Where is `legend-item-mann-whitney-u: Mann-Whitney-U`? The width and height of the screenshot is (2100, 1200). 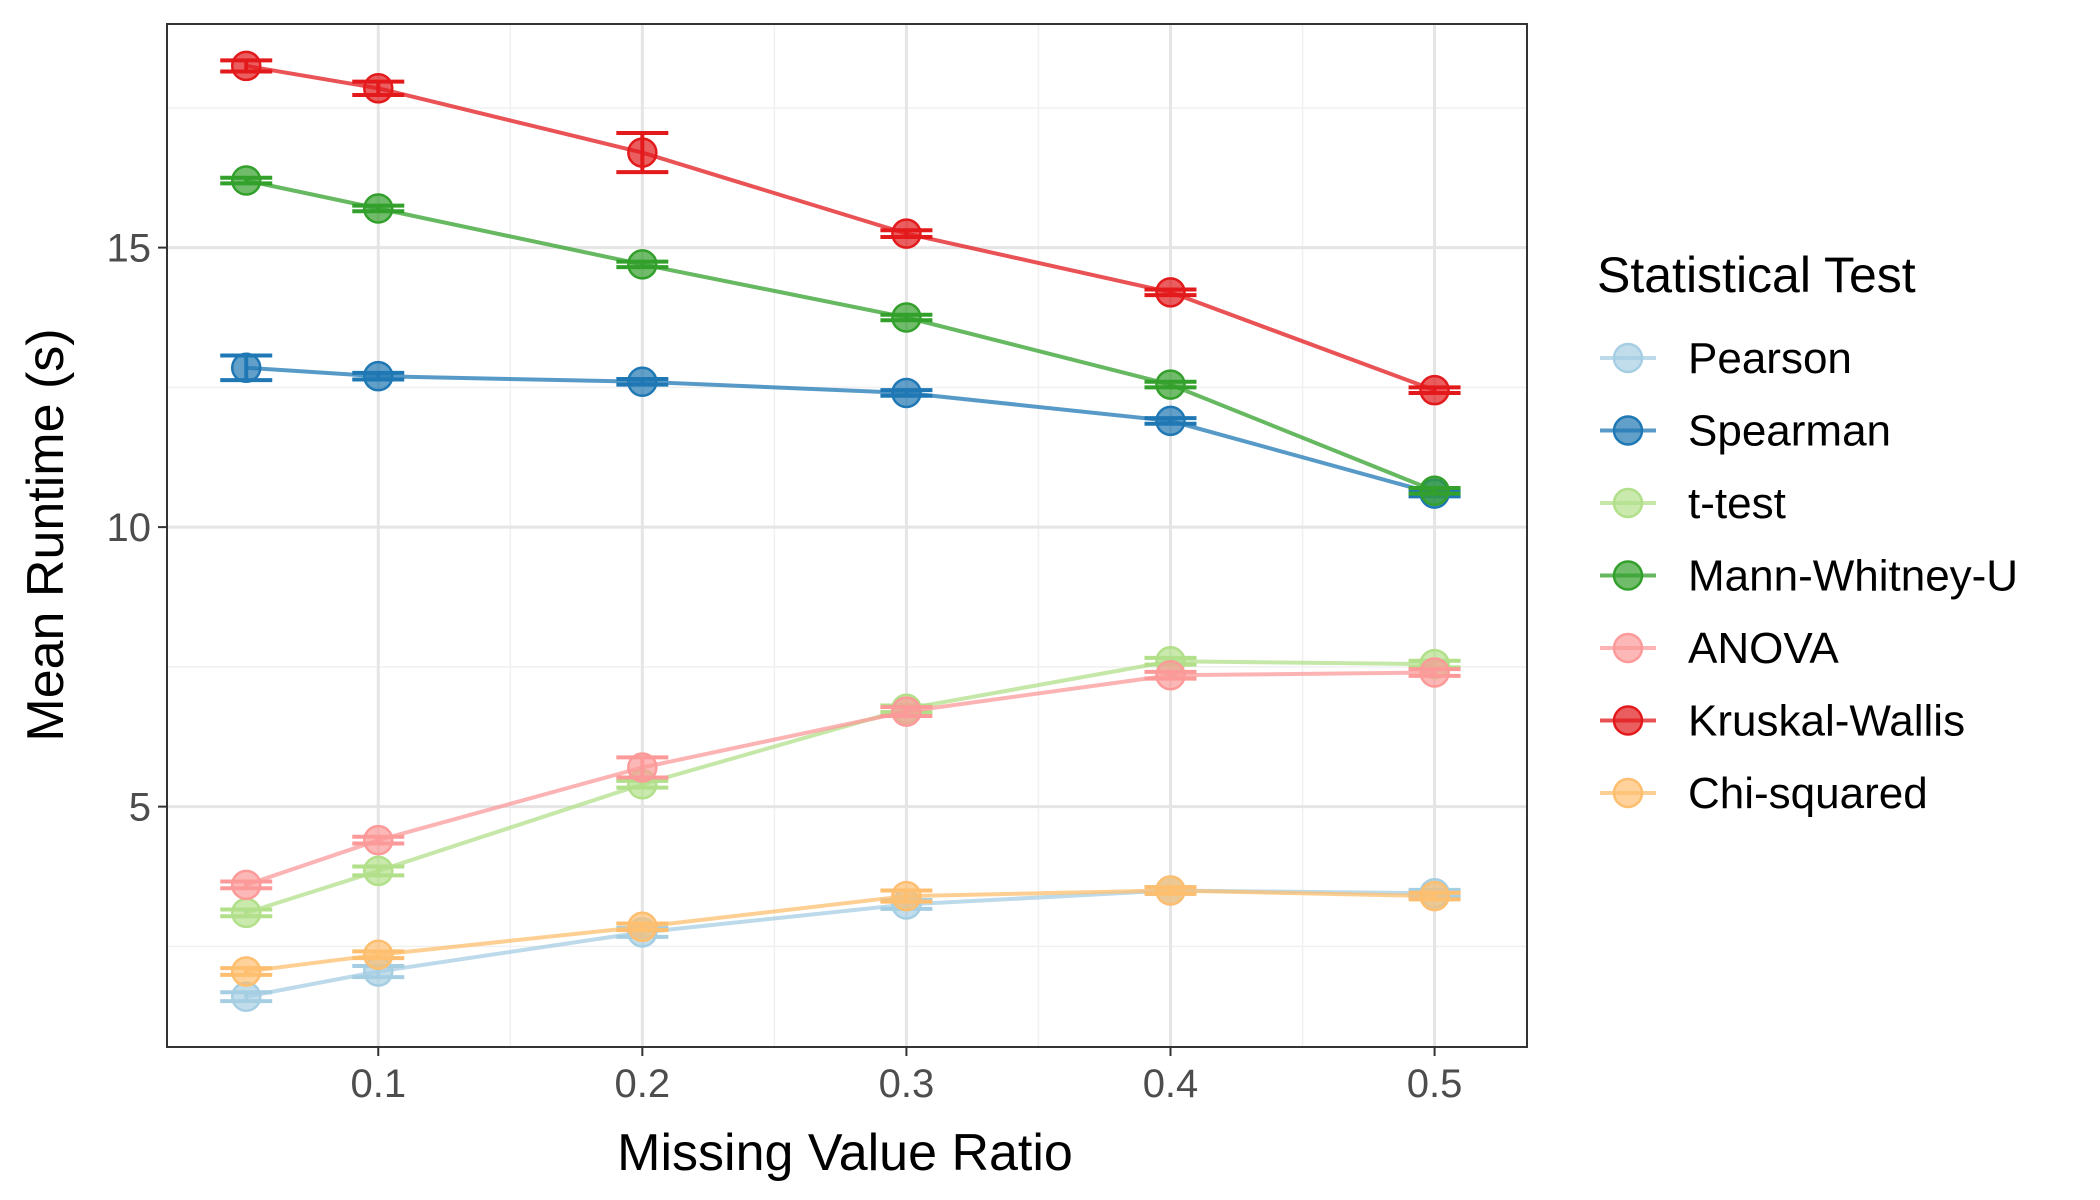 legend-item-mann-whitney-u: Mann-Whitney-U is located at coordinates (1809, 576).